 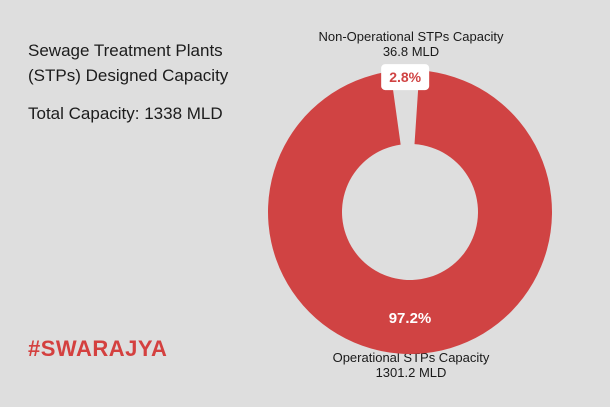 What do you see at coordinates (125, 113) in the screenshot?
I see `total-capacity-label: Total Capacity: 1338 MLD` at bounding box center [125, 113].